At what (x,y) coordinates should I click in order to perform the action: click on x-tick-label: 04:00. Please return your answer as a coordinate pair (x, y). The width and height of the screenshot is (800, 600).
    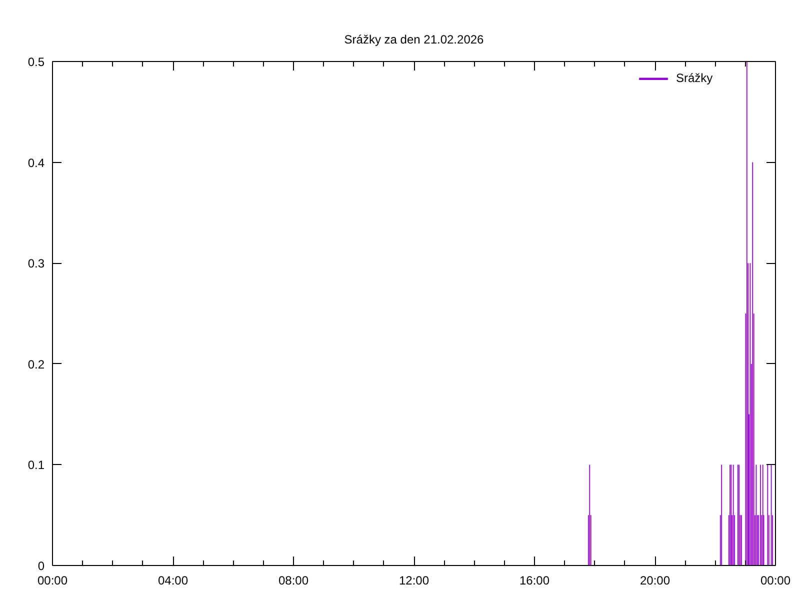
    Looking at the image, I should click on (173, 581).